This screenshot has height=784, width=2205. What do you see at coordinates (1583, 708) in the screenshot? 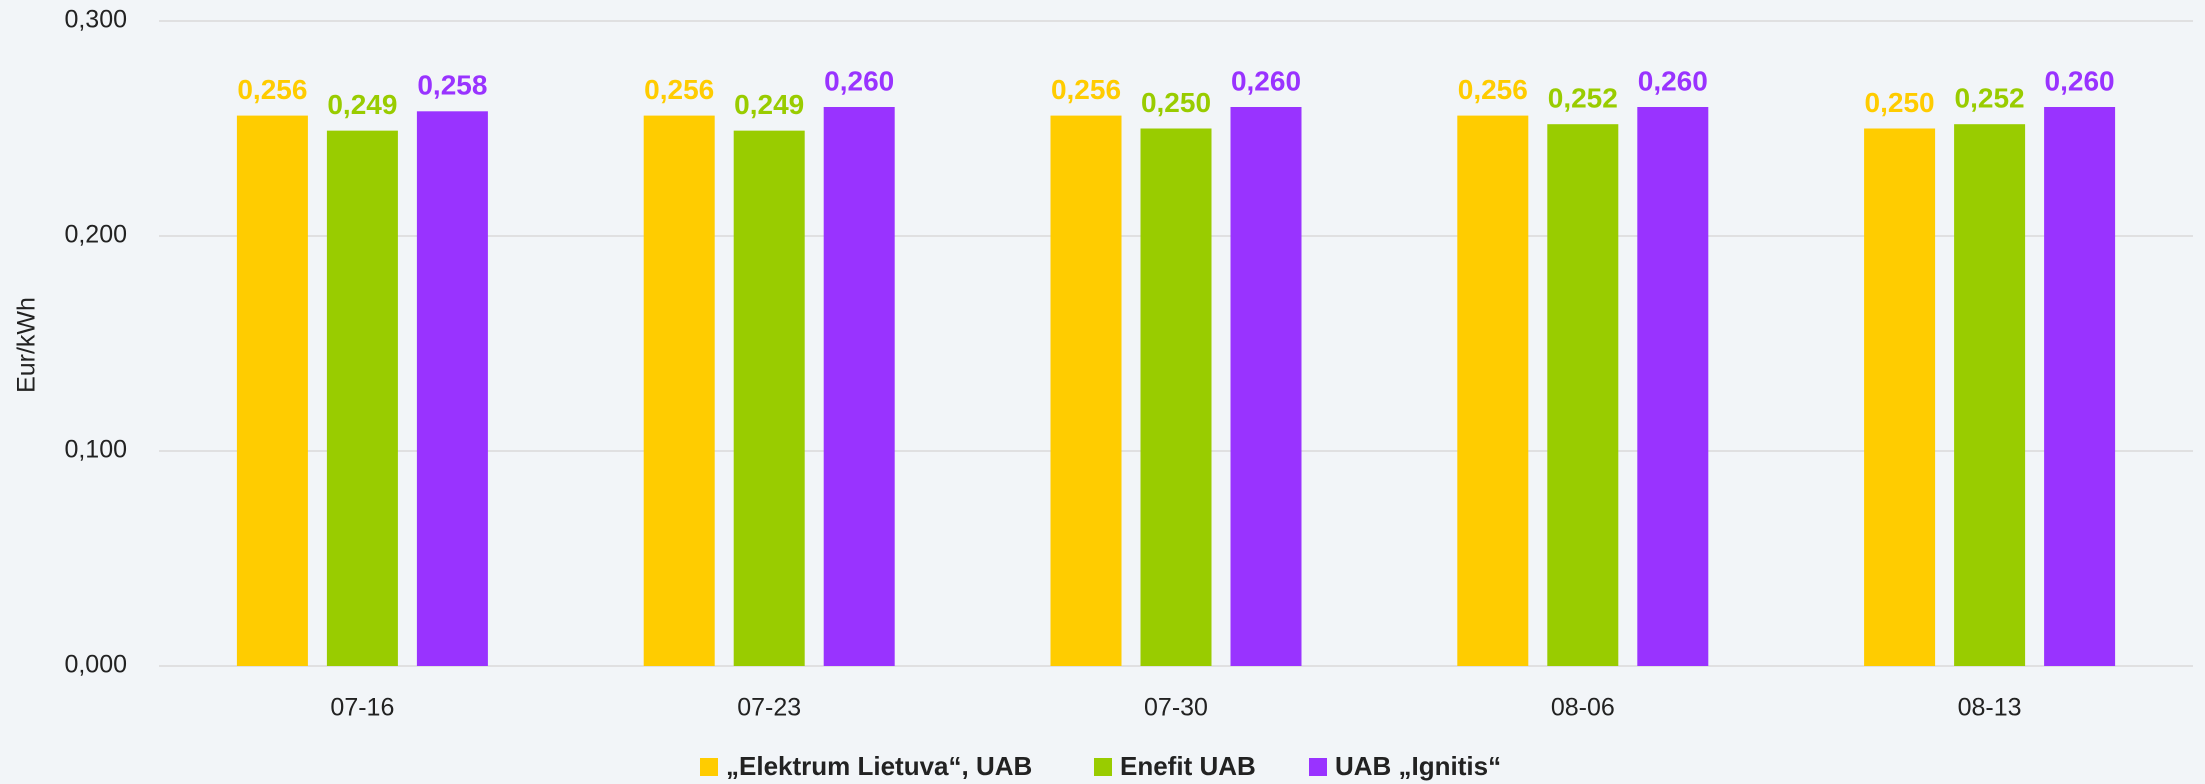
I see `x-tick-label: 08-06` at bounding box center [1583, 708].